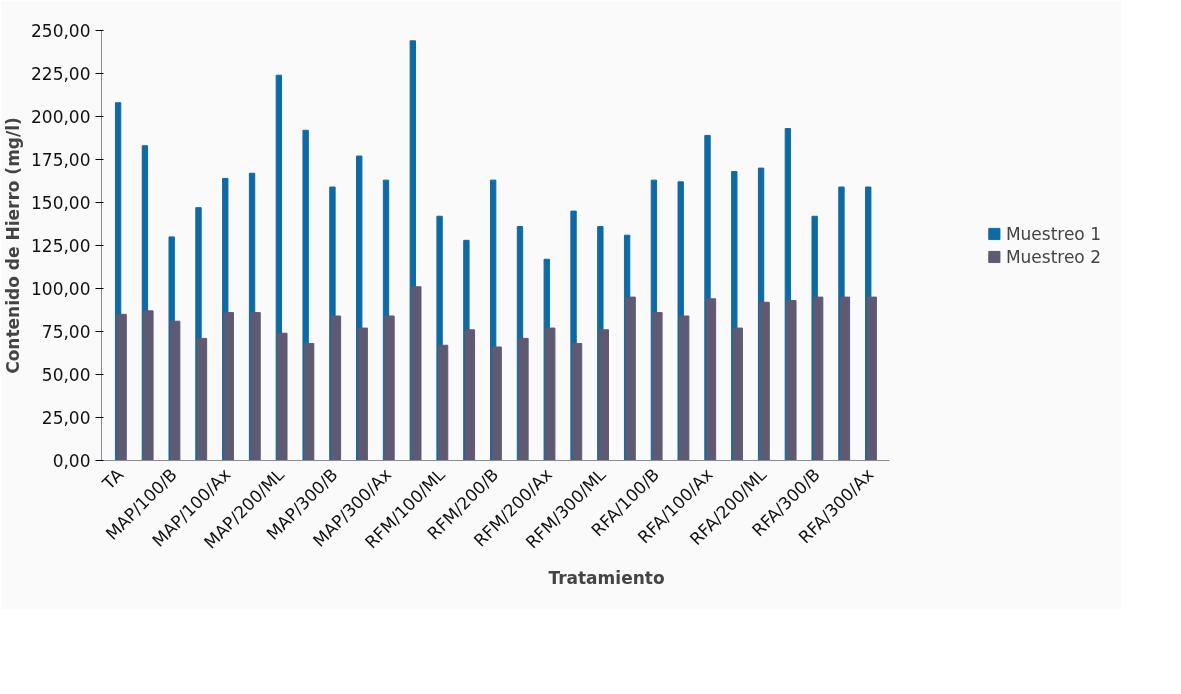  What do you see at coordinates (1053, 256) in the screenshot?
I see `legend-label: Muestreo 2` at bounding box center [1053, 256].